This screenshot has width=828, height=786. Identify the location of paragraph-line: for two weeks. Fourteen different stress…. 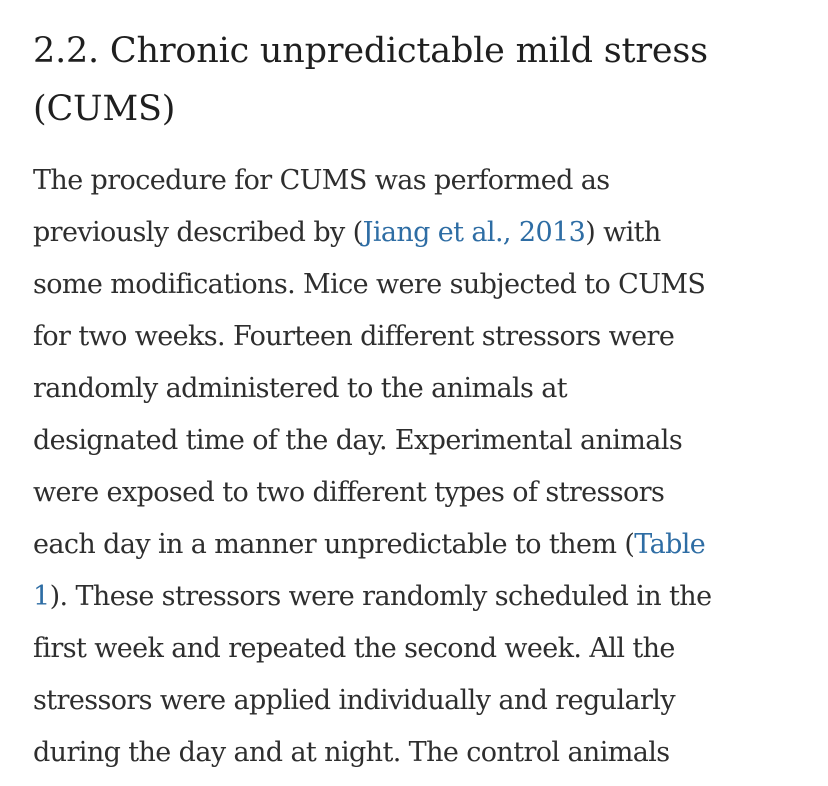
(354, 336).